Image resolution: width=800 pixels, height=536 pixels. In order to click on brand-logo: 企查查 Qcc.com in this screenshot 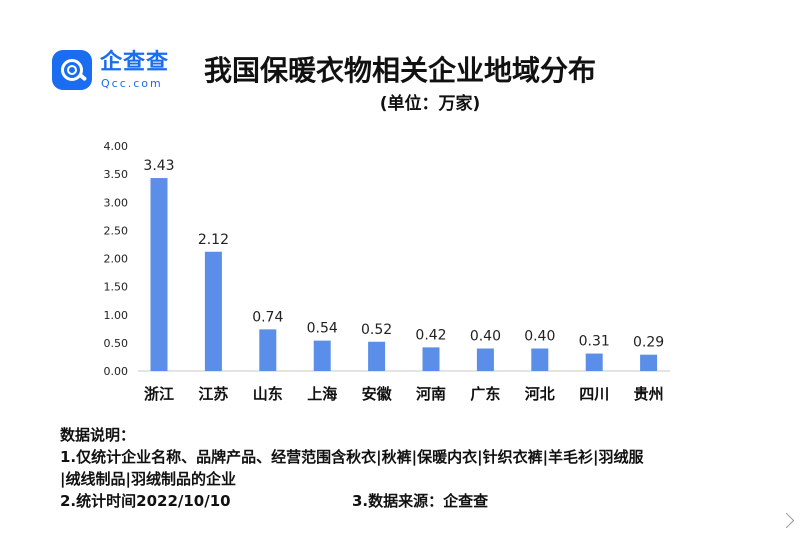, I will do `click(132, 73)`.